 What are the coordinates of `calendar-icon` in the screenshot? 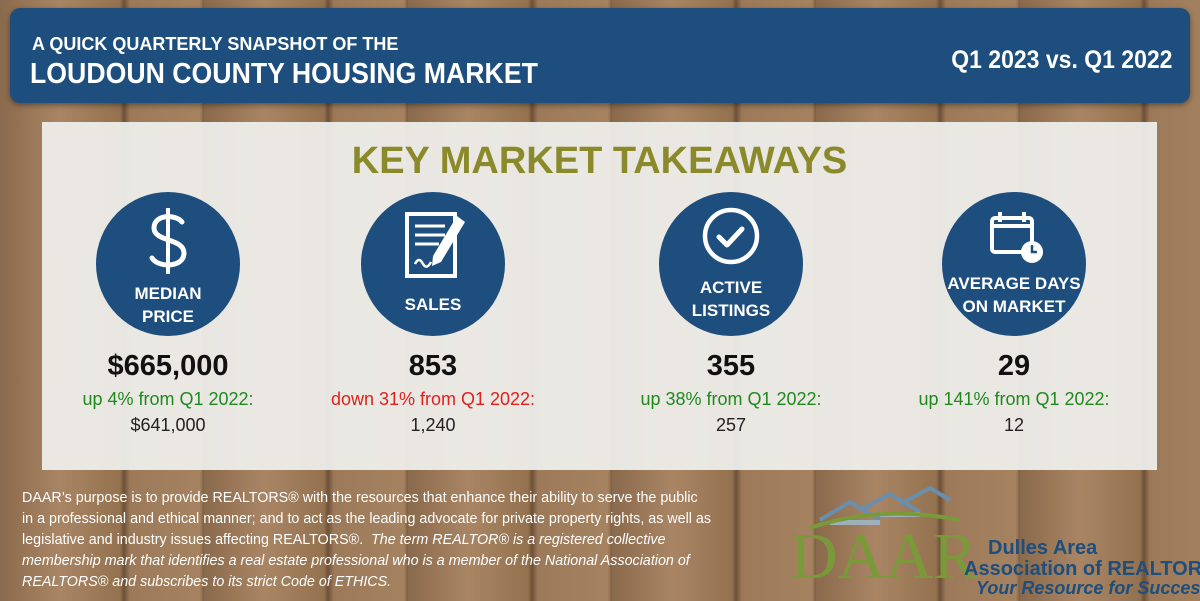 It's located at (1016, 237).